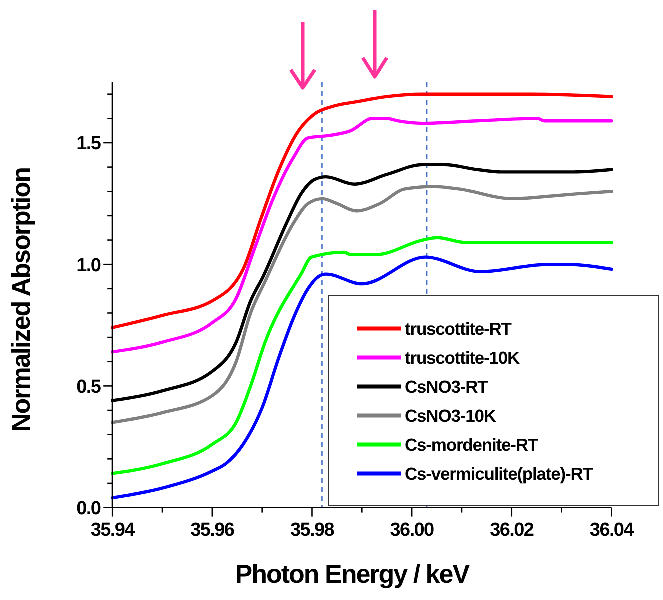 The width and height of the screenshot is (663, 600). I want to click on x-tick-label: 35.94, so click(113, 530).